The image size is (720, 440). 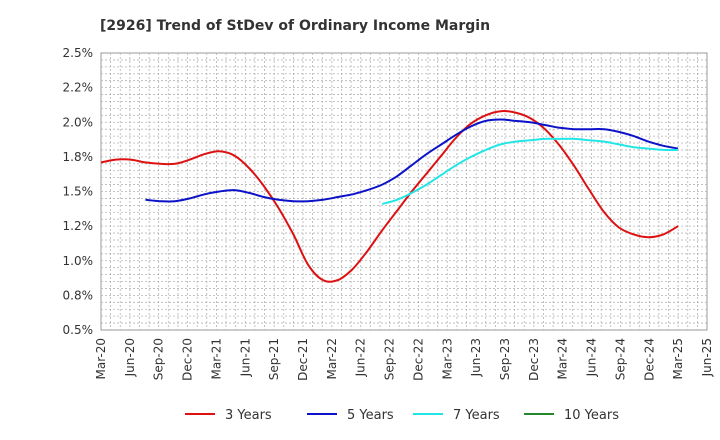 What do you see at coordinates (78, 53) in the screenshot?
I see `y-tick-label: 2.5%` at bounding box center [78, 53].